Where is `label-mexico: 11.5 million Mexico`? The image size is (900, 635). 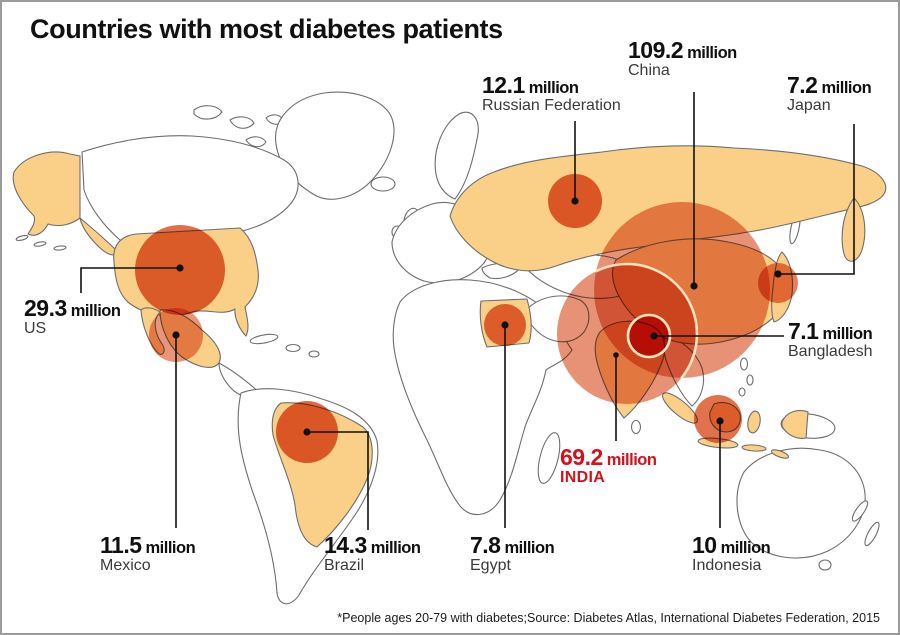 label-mexico: 11.5 million Mexico is located at coordinates (148, 553).